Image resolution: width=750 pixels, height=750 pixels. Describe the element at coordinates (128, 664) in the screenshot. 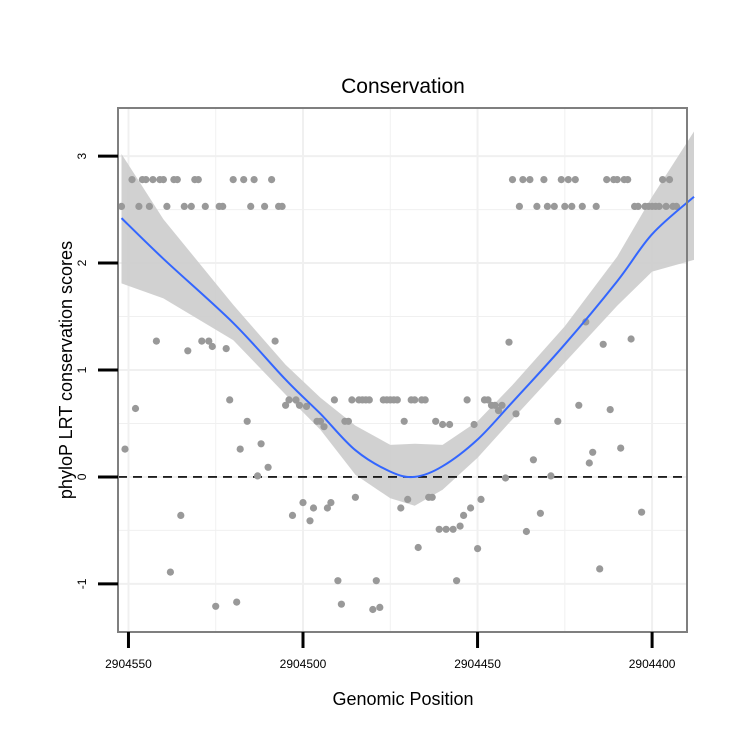

I see `x-tick-label: 2904550` at that location.